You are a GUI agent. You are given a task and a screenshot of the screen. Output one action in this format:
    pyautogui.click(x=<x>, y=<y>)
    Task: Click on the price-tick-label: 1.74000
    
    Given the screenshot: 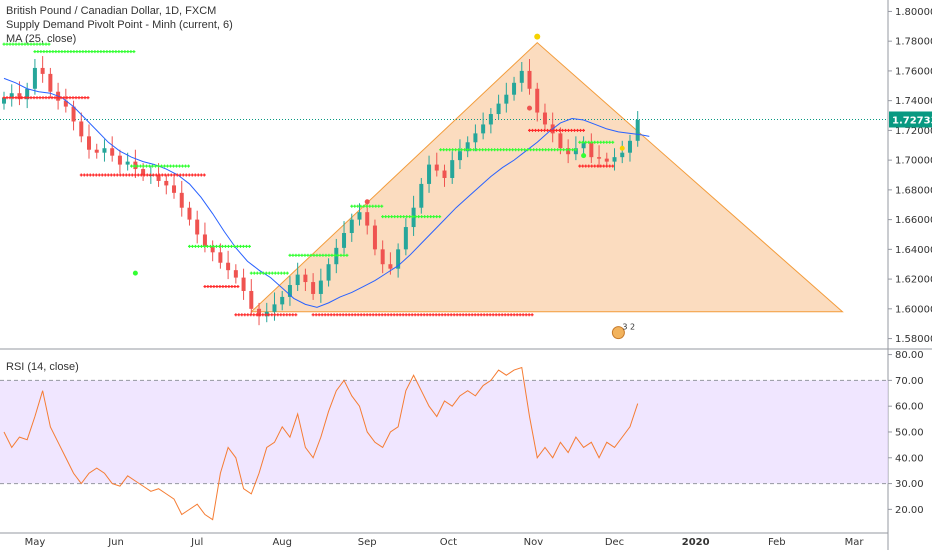 What is the action you would take?
    pyautogui.click(x=913, y=101)
    